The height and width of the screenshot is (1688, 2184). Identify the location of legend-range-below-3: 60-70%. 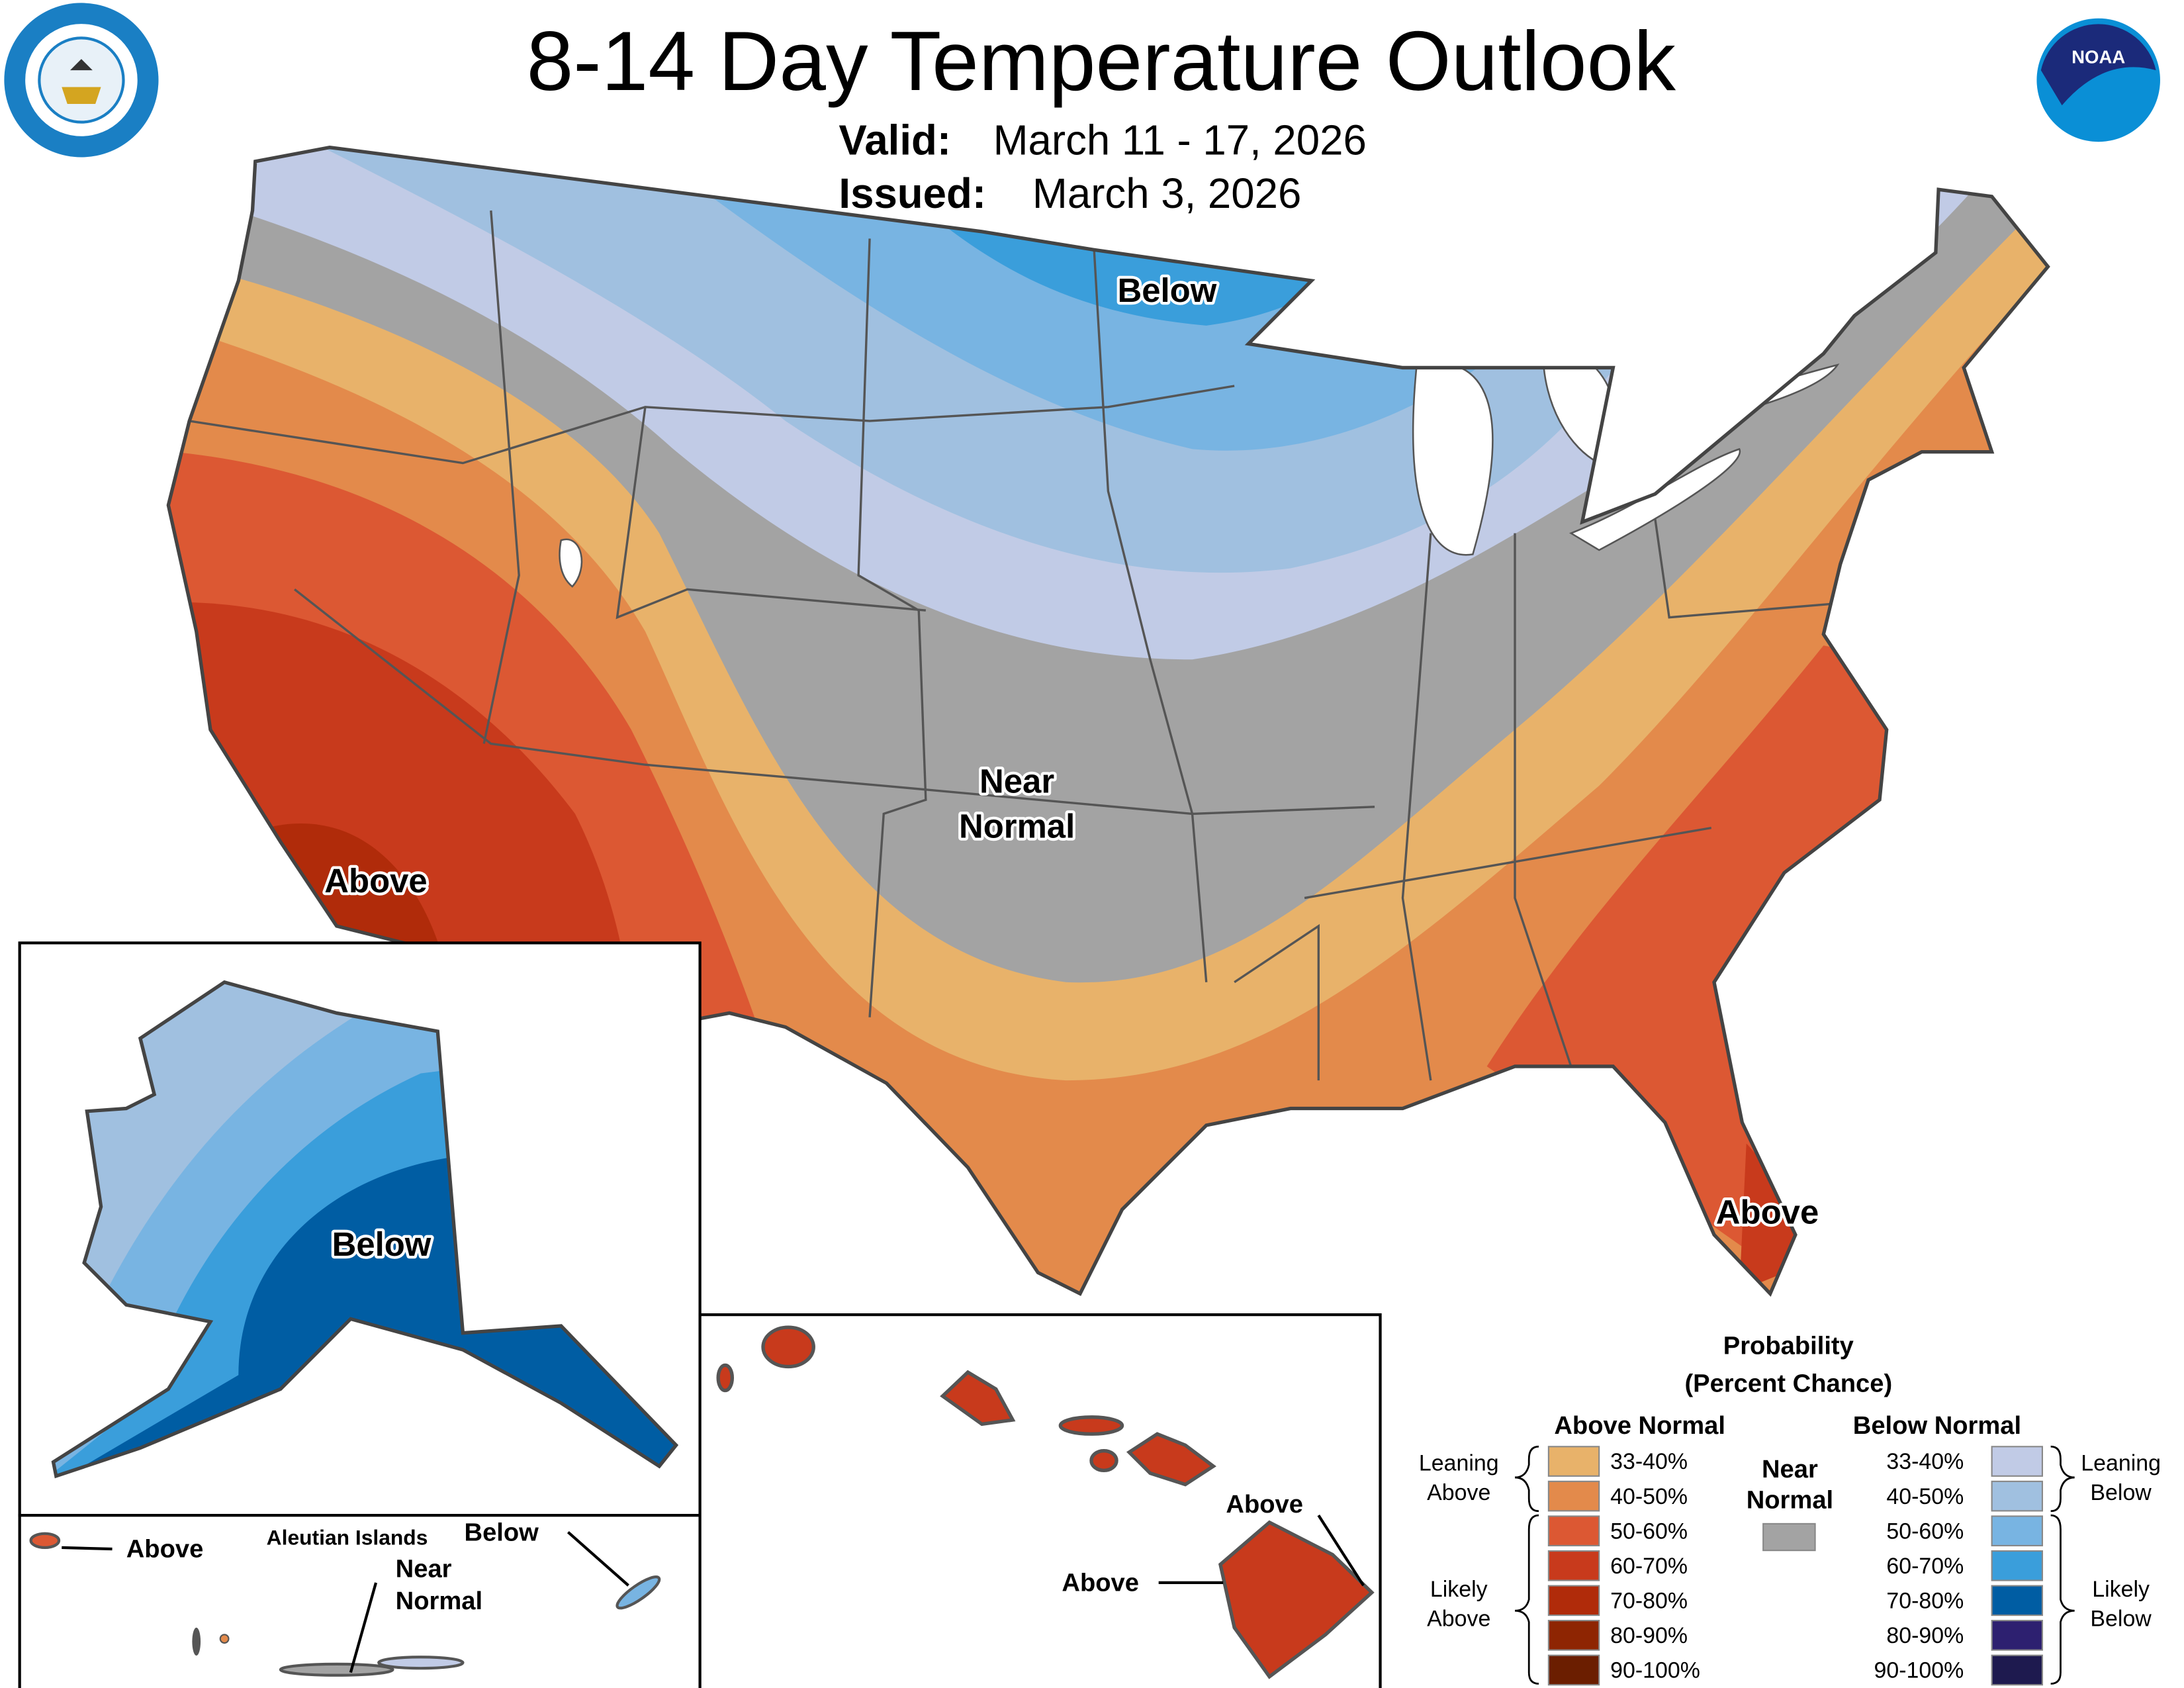
(1925, 1566).